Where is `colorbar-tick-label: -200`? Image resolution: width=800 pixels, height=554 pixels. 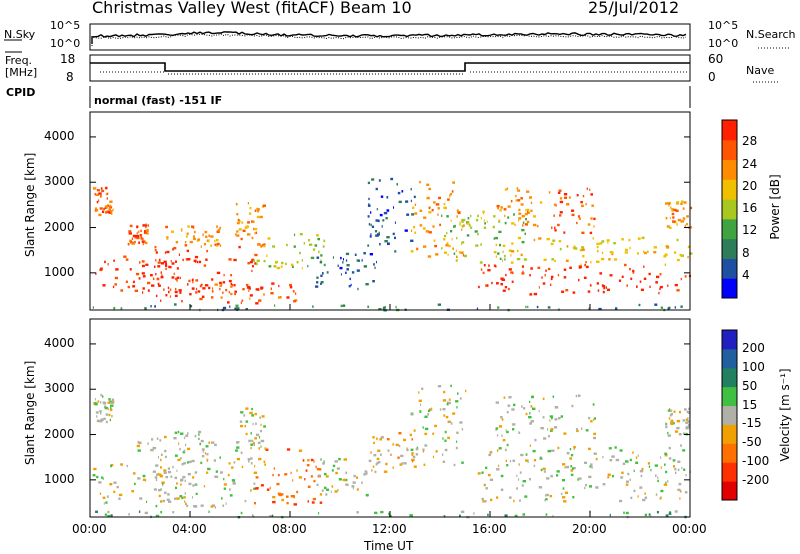 colorbar-tick-label: -200 is located at coordinates (756, 480).